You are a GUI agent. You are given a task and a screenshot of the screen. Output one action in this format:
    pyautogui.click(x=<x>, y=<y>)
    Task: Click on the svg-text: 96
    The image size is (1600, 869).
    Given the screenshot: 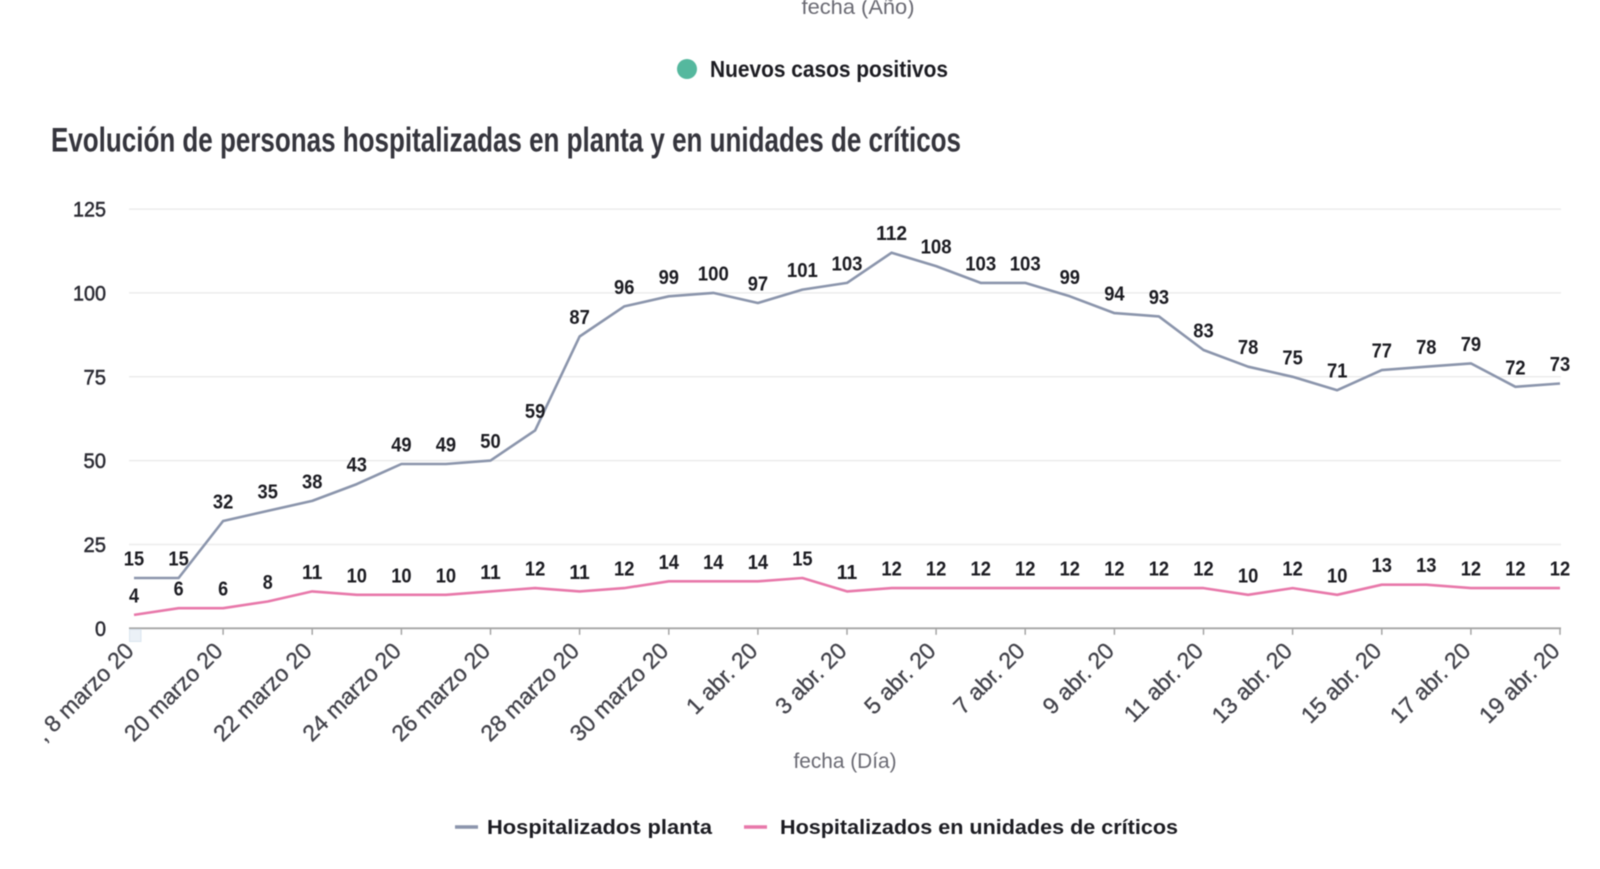 What is the action you would take?
    pyautogui.click(x=624, y=287)
    